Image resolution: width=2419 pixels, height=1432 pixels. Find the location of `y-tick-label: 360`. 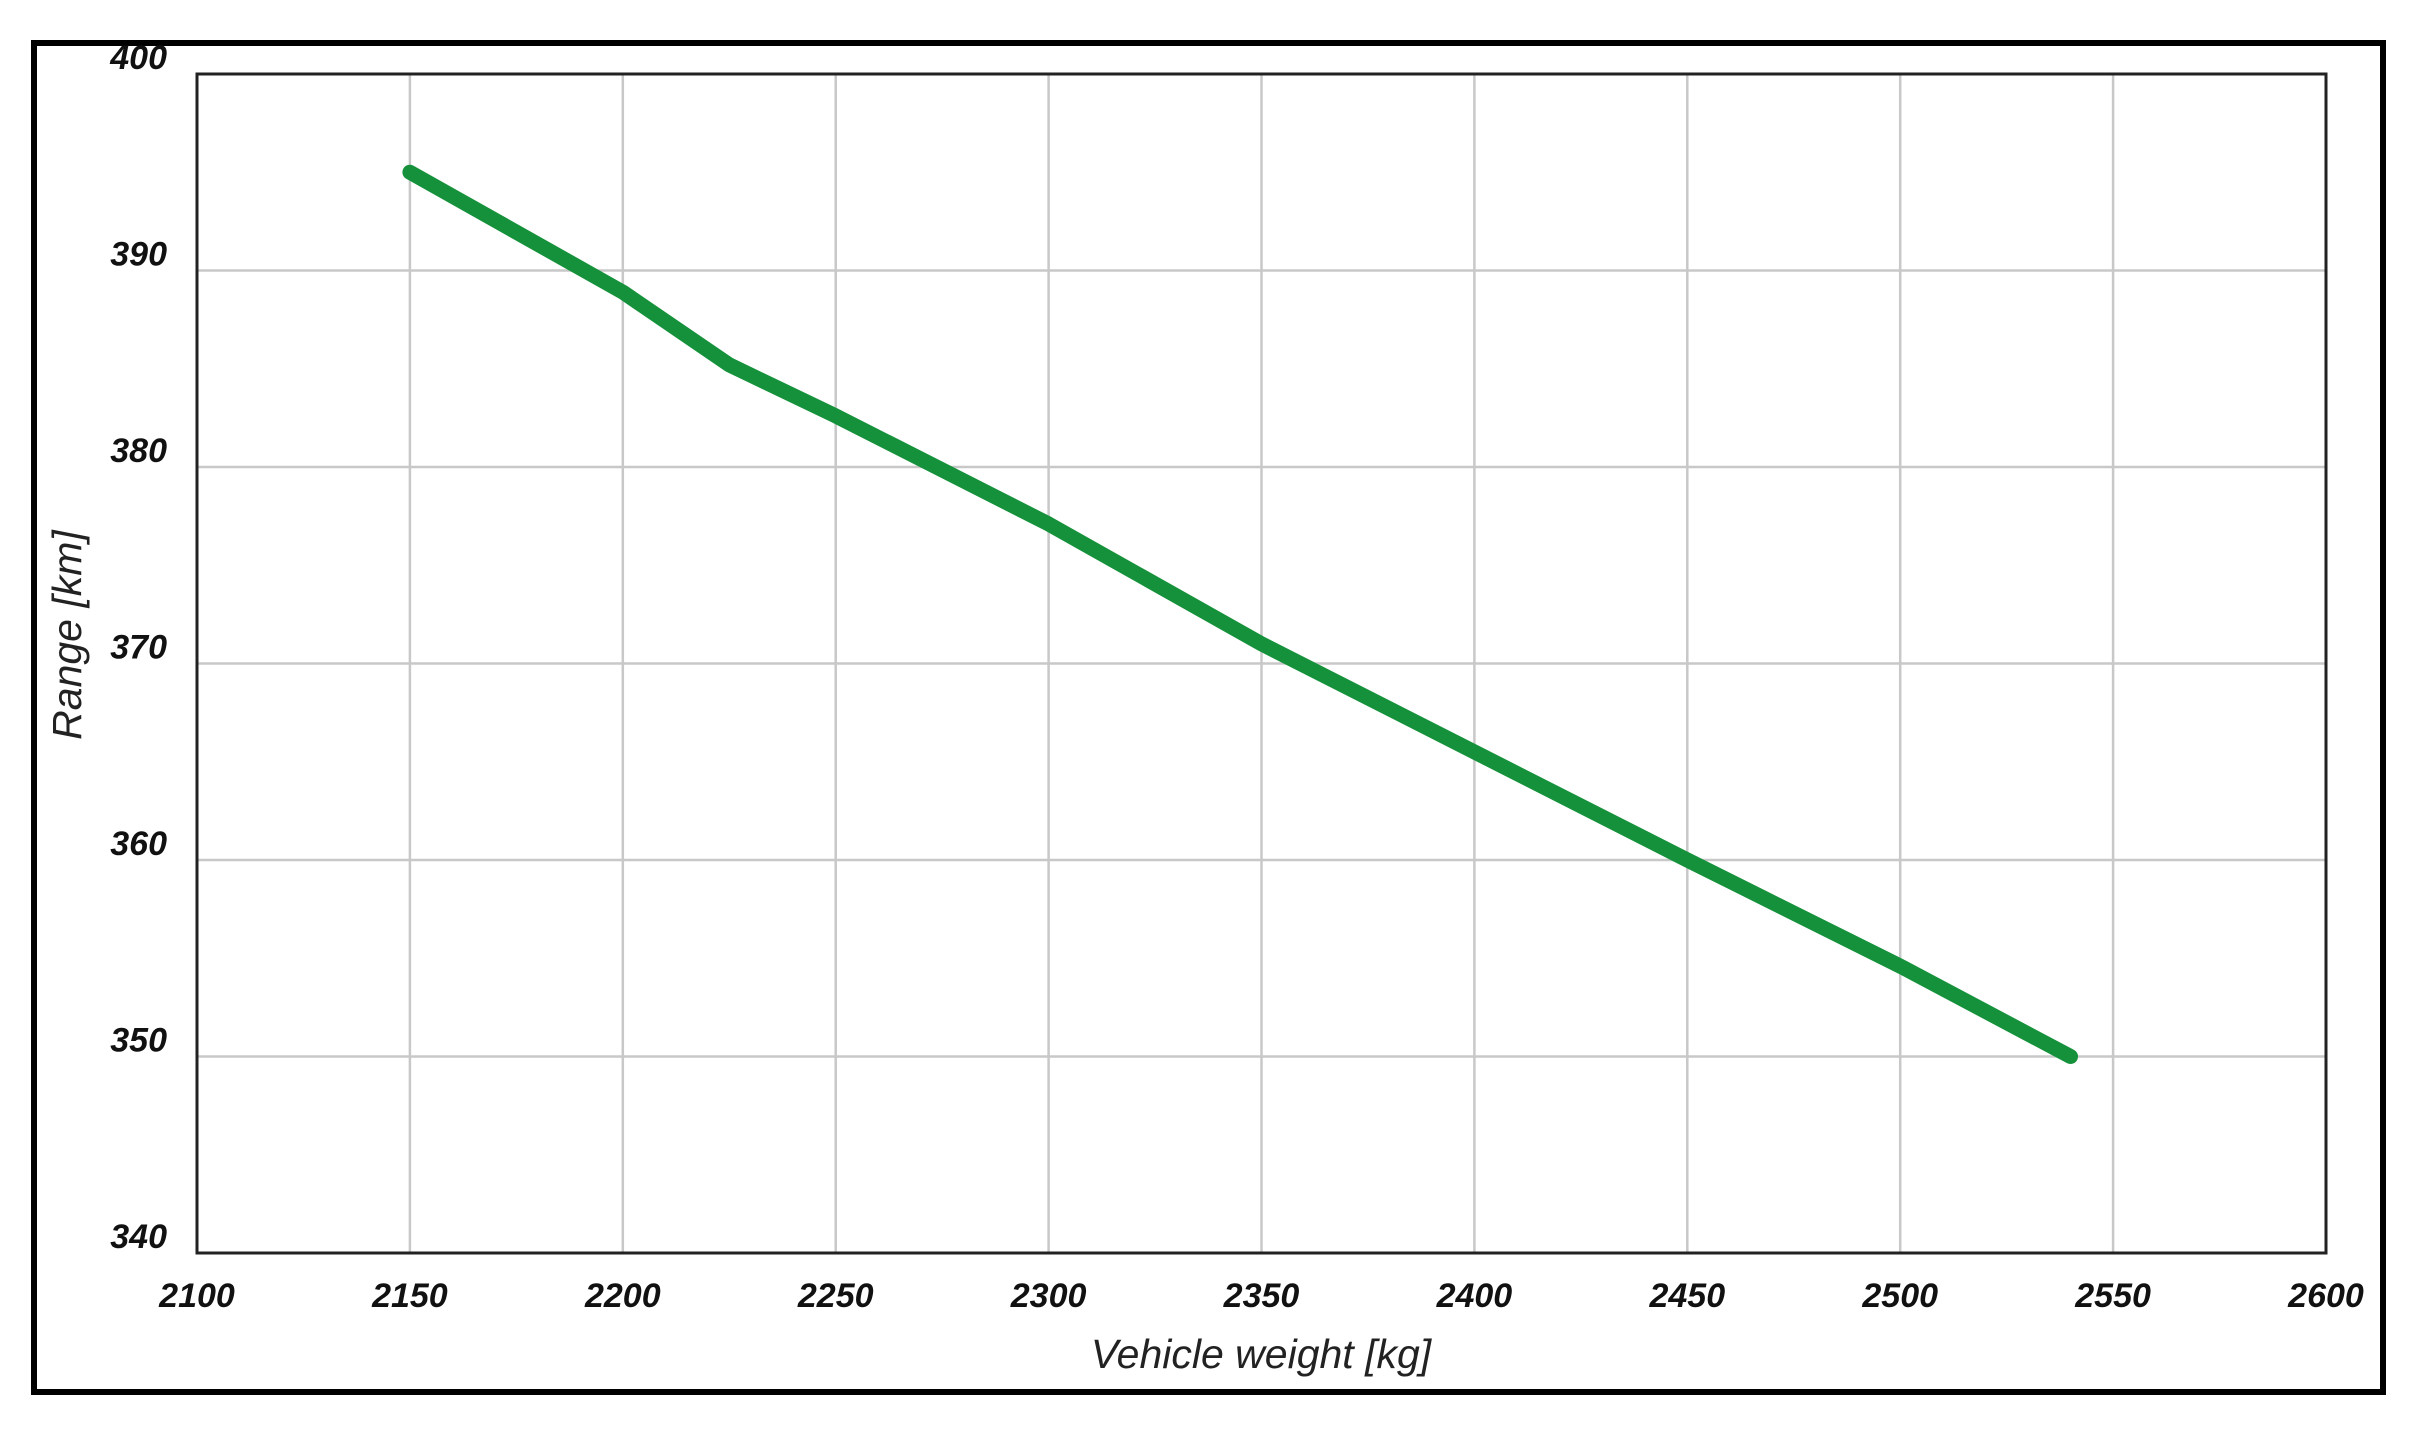

y-tick-label: 360 is located at coordinates (138, 844).